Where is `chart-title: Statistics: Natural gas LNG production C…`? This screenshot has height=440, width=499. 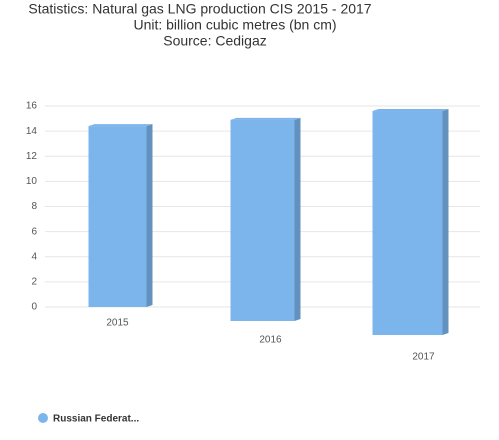 chart-title: Statistics: Natural gas LNG production C… is located at coordinates (199, 9).